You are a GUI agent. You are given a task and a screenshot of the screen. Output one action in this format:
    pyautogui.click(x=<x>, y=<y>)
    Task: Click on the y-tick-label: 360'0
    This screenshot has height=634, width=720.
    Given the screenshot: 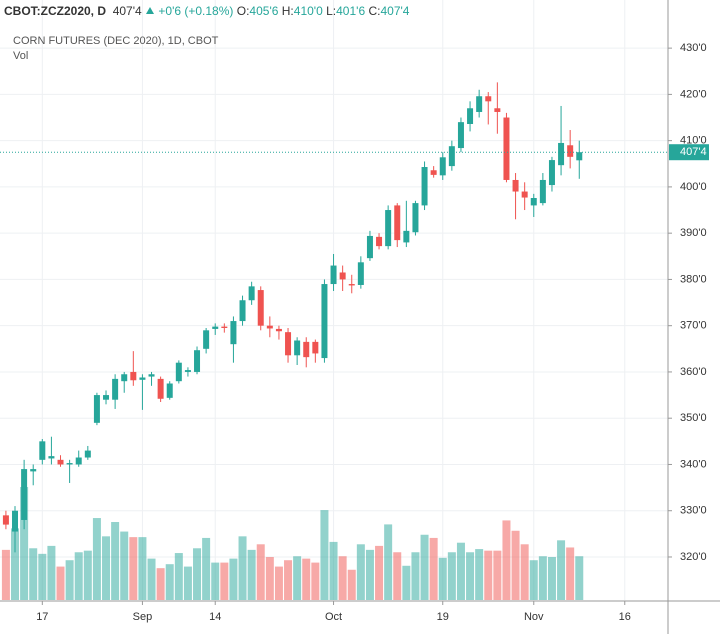 What is the action you would take?
    pyautogui.click(x=693, y=372)
    